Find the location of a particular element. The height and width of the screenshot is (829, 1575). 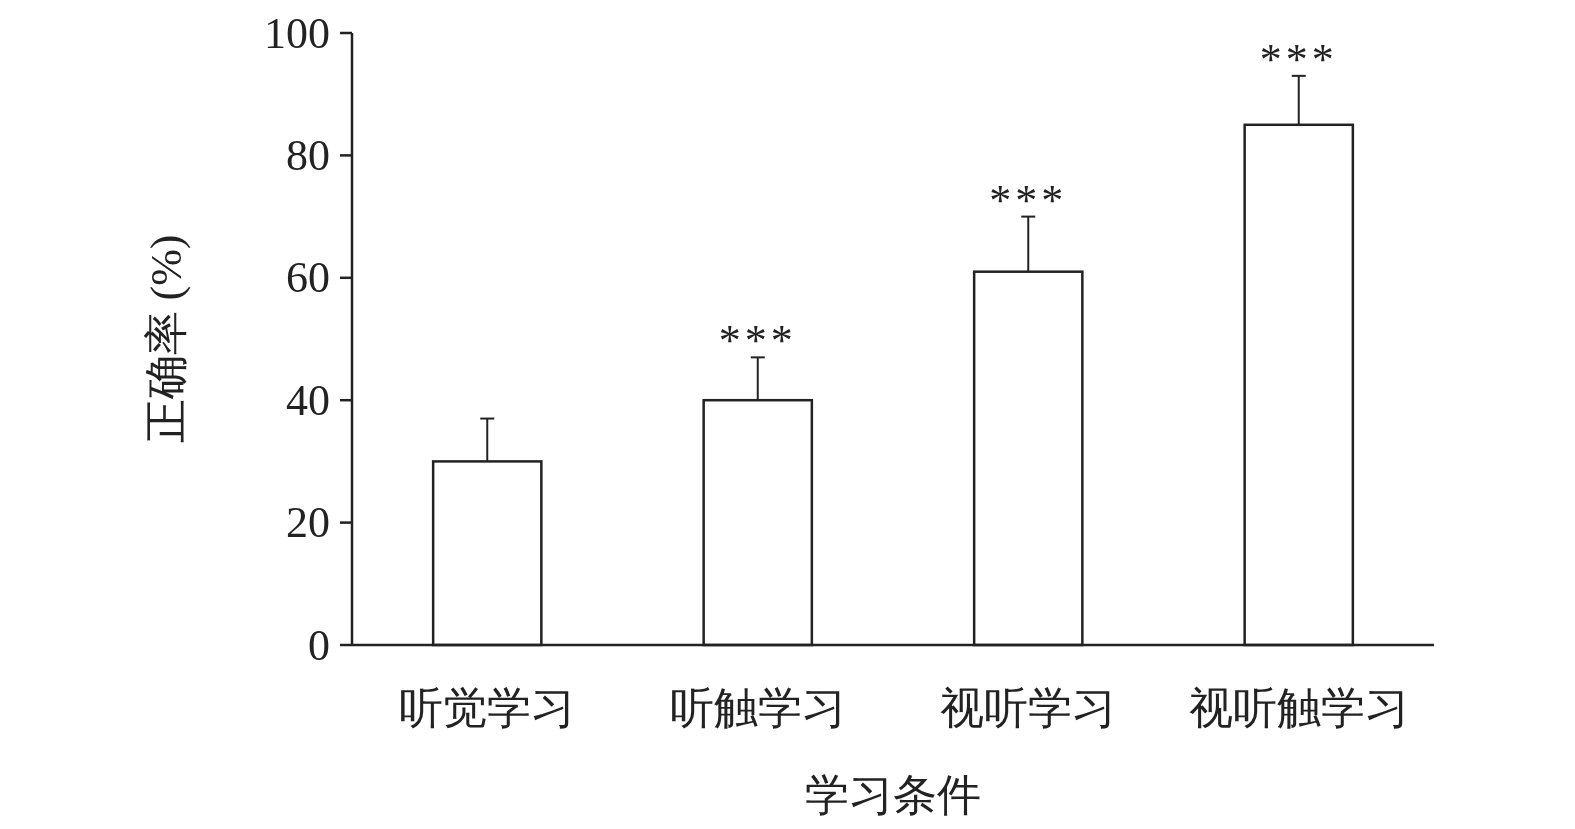

x-tick-label: 视听学习 is located at coordinates (1028, 708).